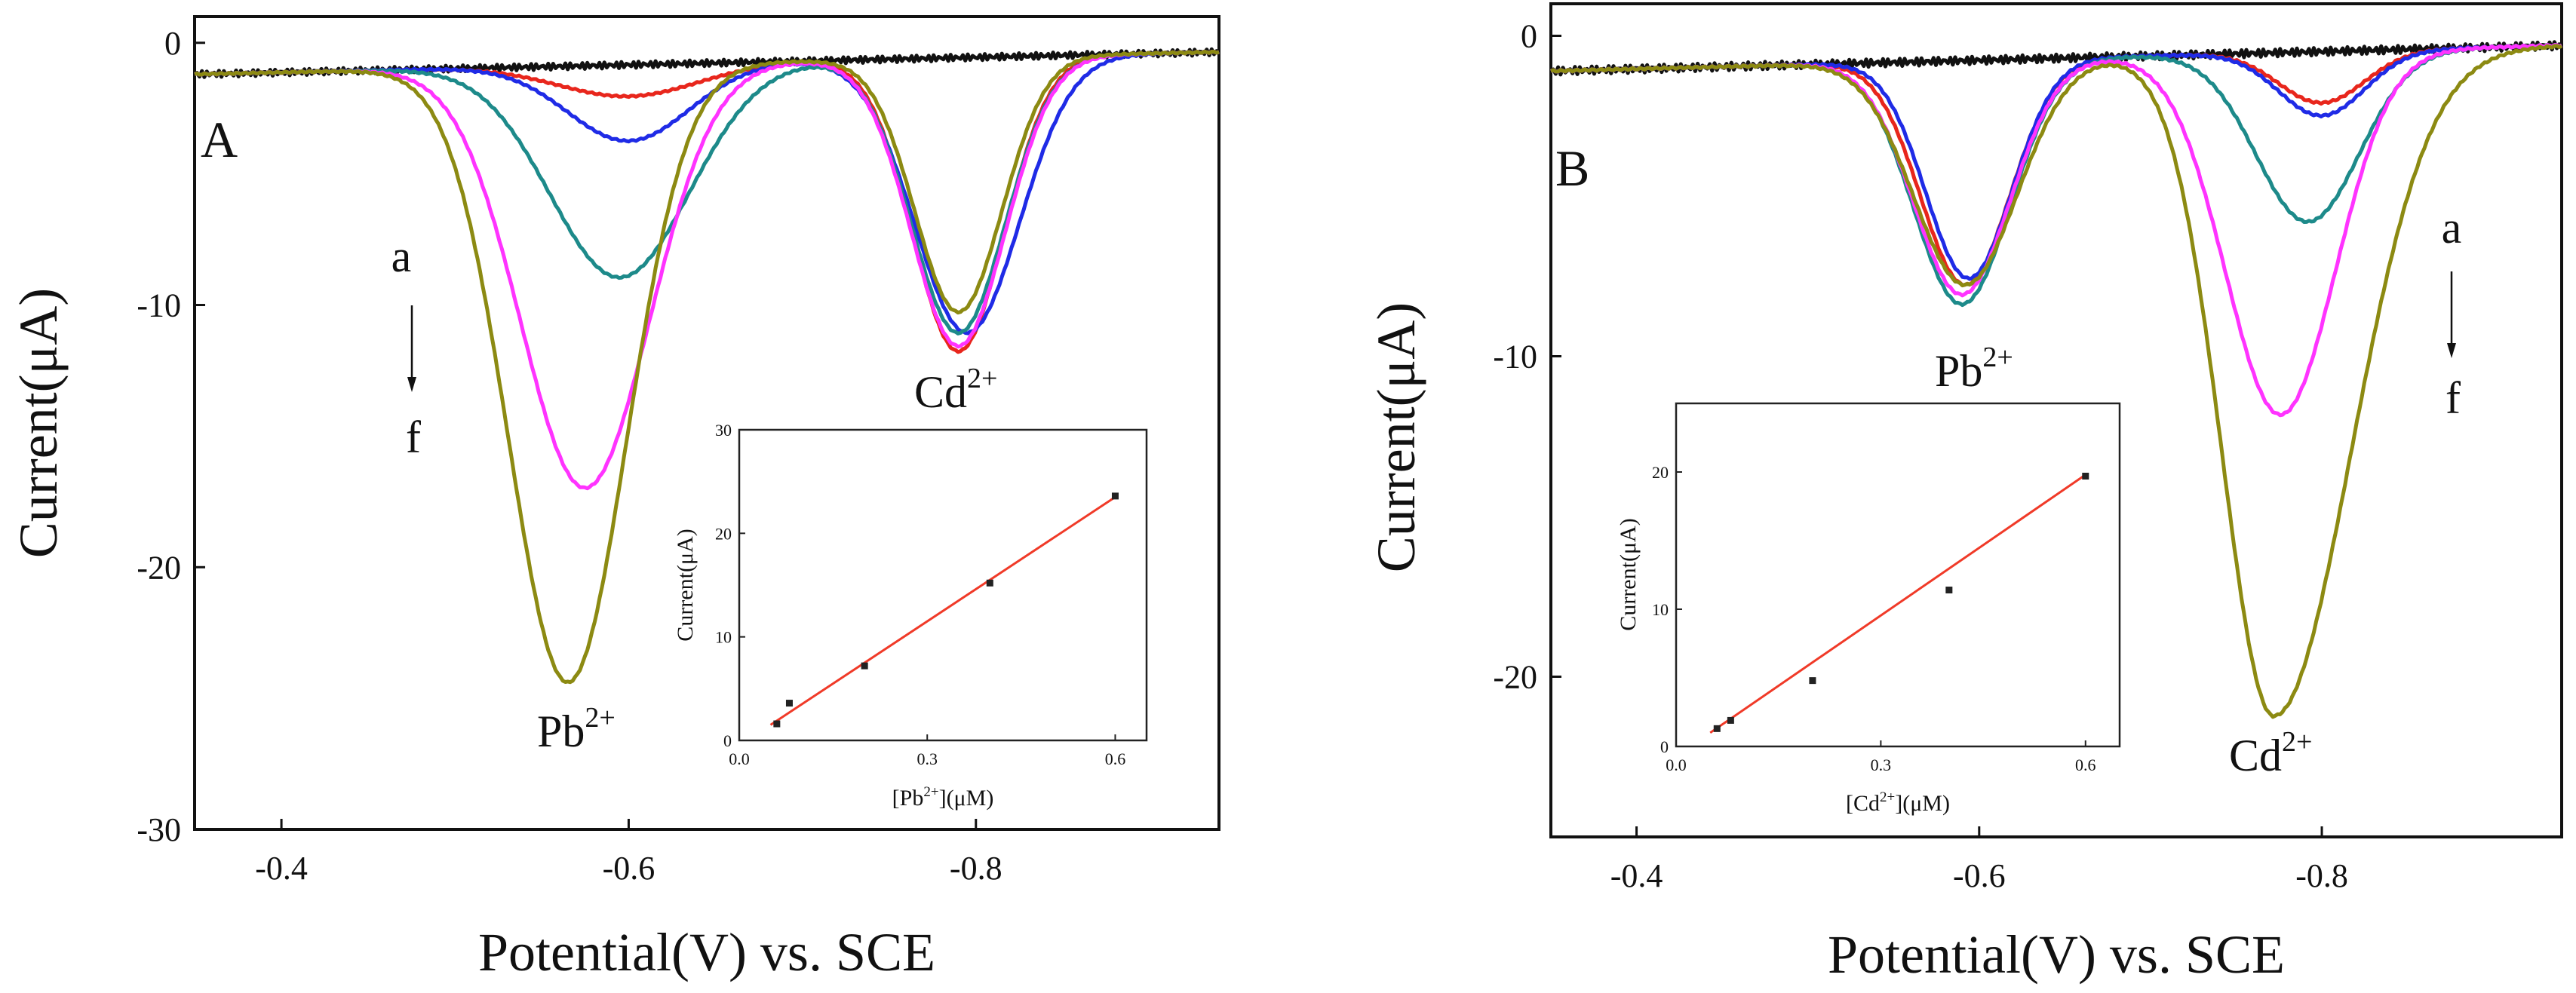 Image resolution: width=2576 pixels, height=993 pixels. What do you see at coordinates (413, 437) in the screenshot?
I see `panel-a-series-end-label: f` at bounding box center [413, 437].